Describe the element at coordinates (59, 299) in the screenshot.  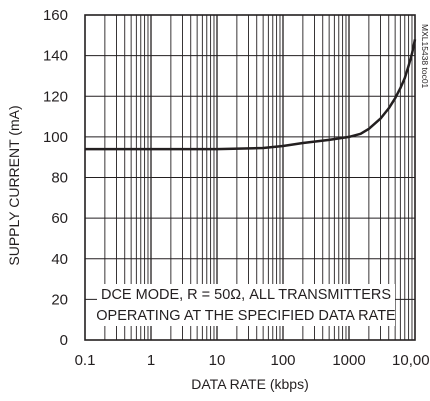
I see `y-tick-label: 20` at that location.